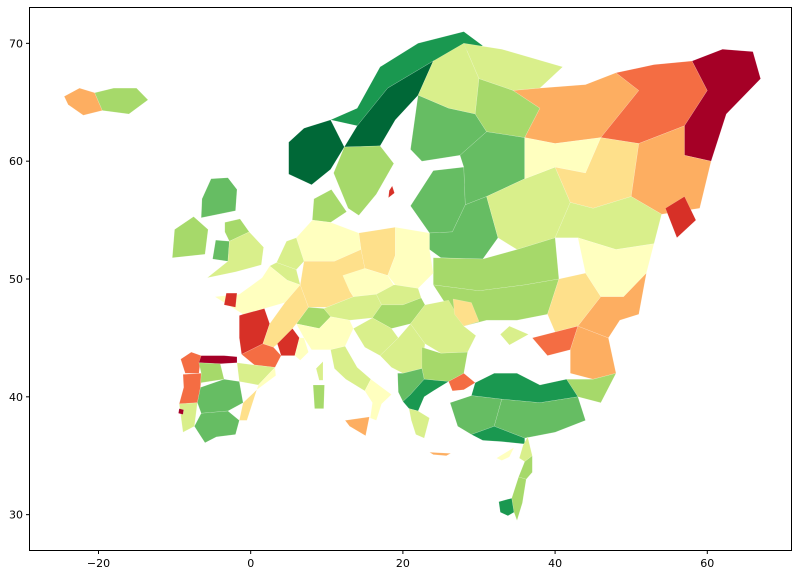  Describe the element at coordinates (211, 375) in the screenshot. I see `region-spain-nw` at that location.